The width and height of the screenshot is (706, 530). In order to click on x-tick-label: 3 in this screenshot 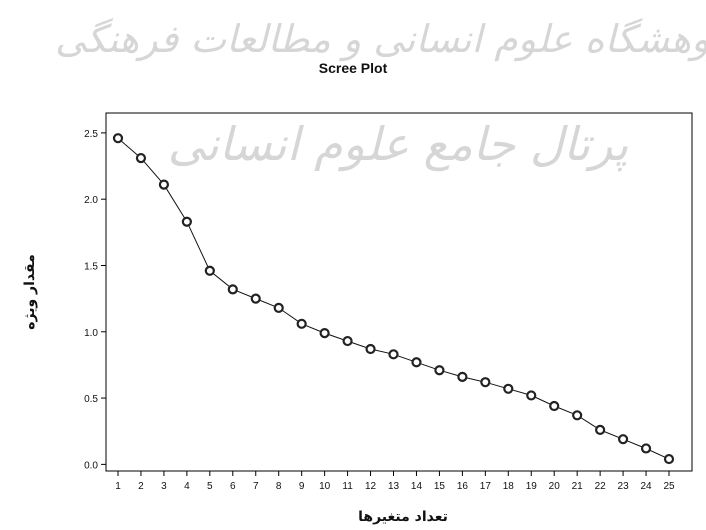, I will do `click(164, 486)`.